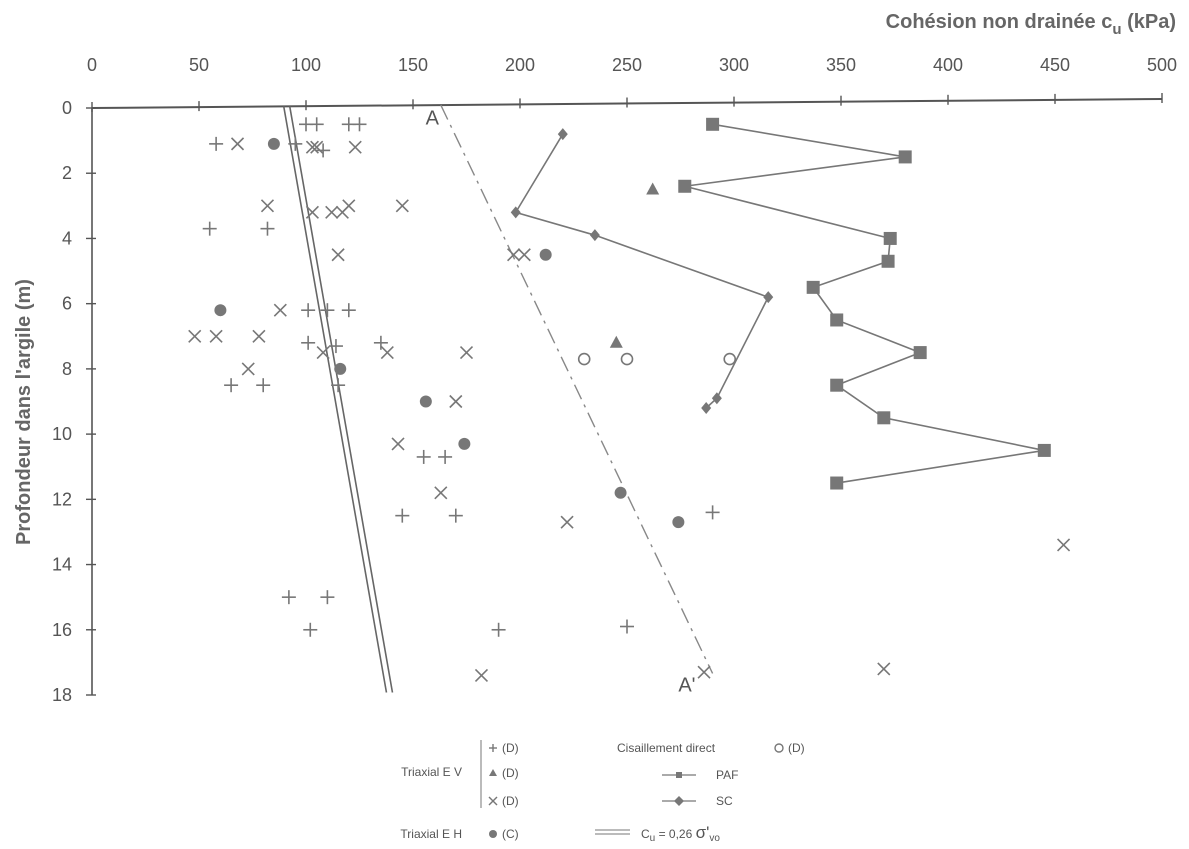 Image resolution: width=1189 pixels, height=849 pixels. I want to click on legend-triaxial-ev: Triaxial E V, so click(431, 772).